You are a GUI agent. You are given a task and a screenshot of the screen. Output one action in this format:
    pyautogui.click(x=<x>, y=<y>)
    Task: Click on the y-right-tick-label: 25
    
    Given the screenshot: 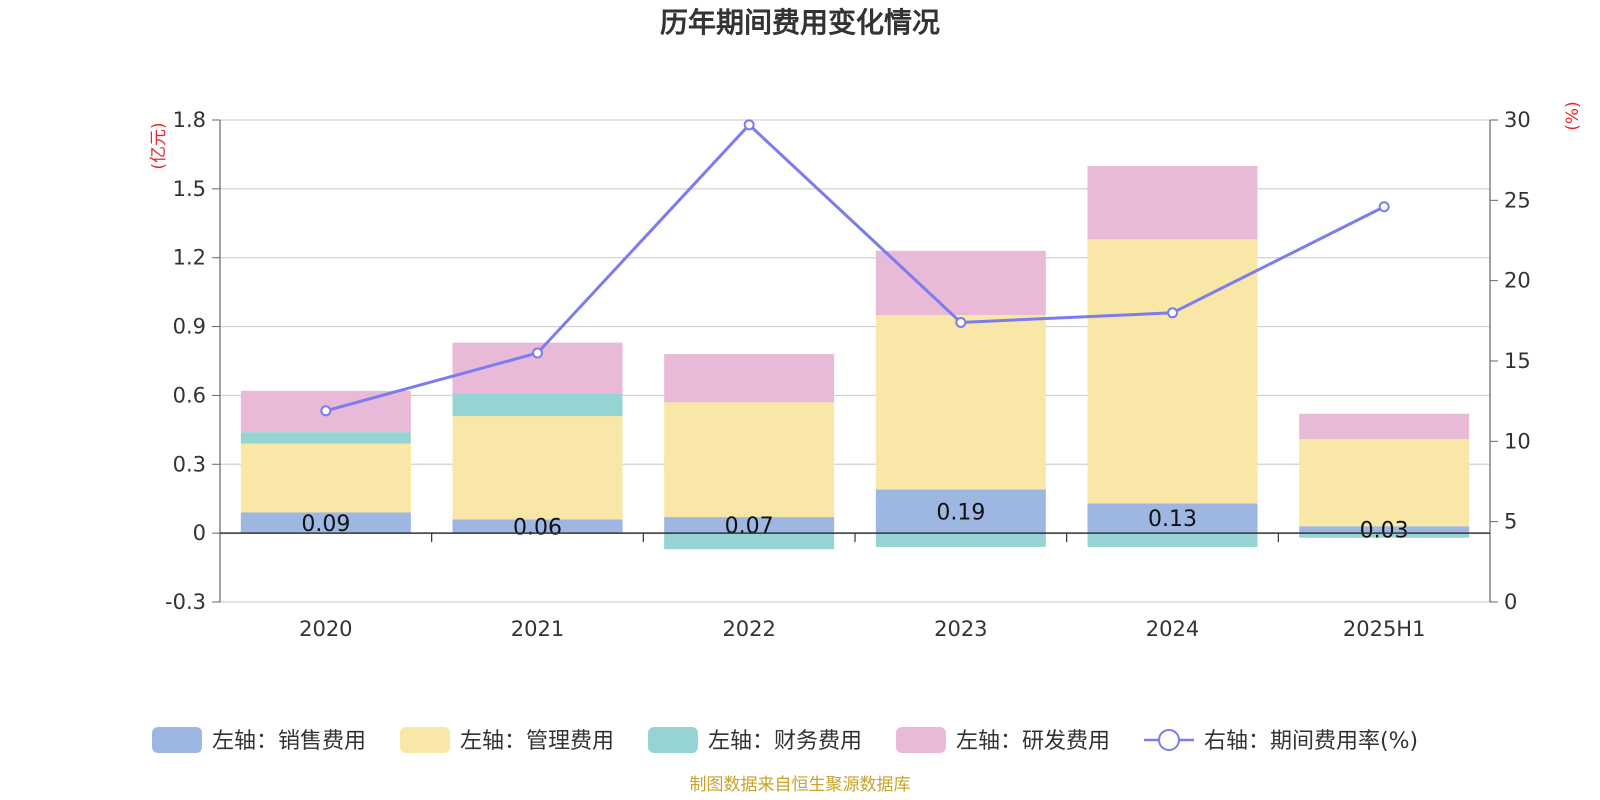 What is the action you would take?
    pyautogui.click(x=1517, y=200)
    